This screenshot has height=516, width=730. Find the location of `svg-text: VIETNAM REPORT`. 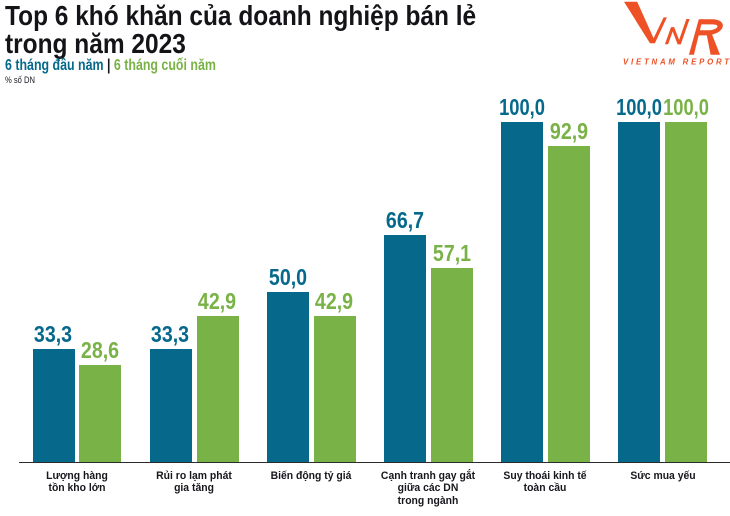

svg-text: VIETNAM REPORT is located at coordinates (676, 61).